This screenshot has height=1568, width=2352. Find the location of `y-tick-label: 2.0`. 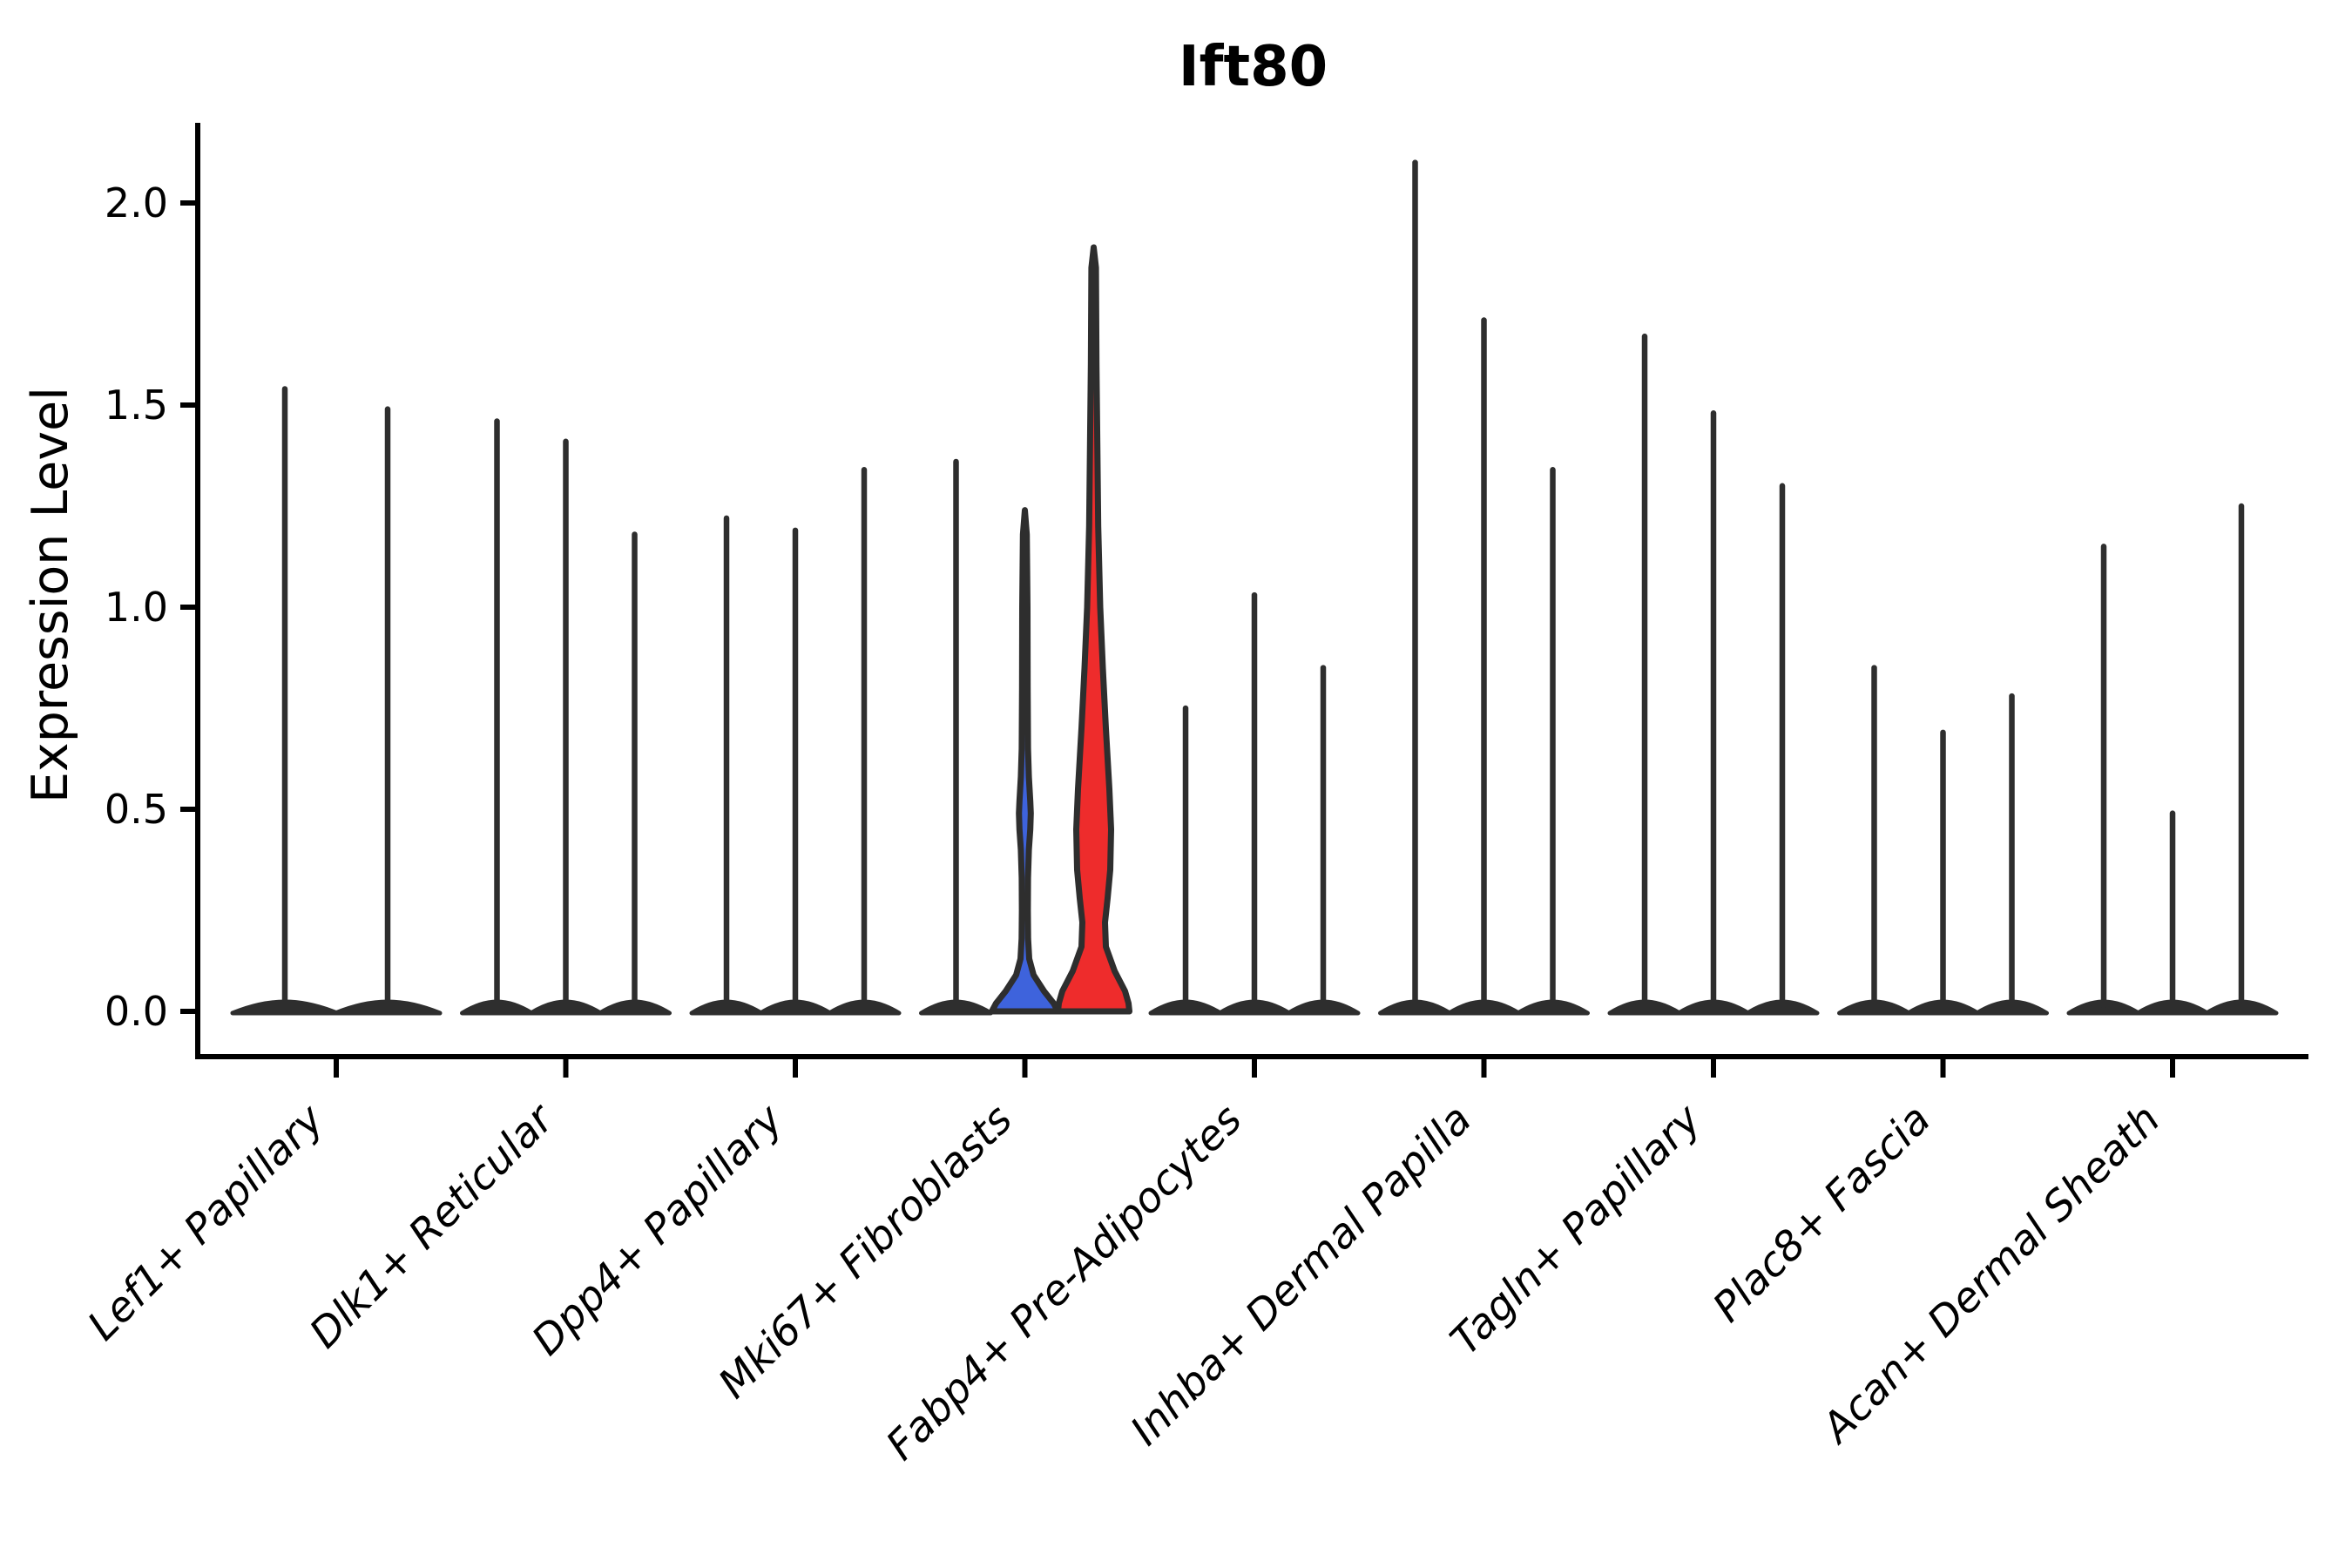

y-tick-label: 2.0 is located at coordinates (136, 202).